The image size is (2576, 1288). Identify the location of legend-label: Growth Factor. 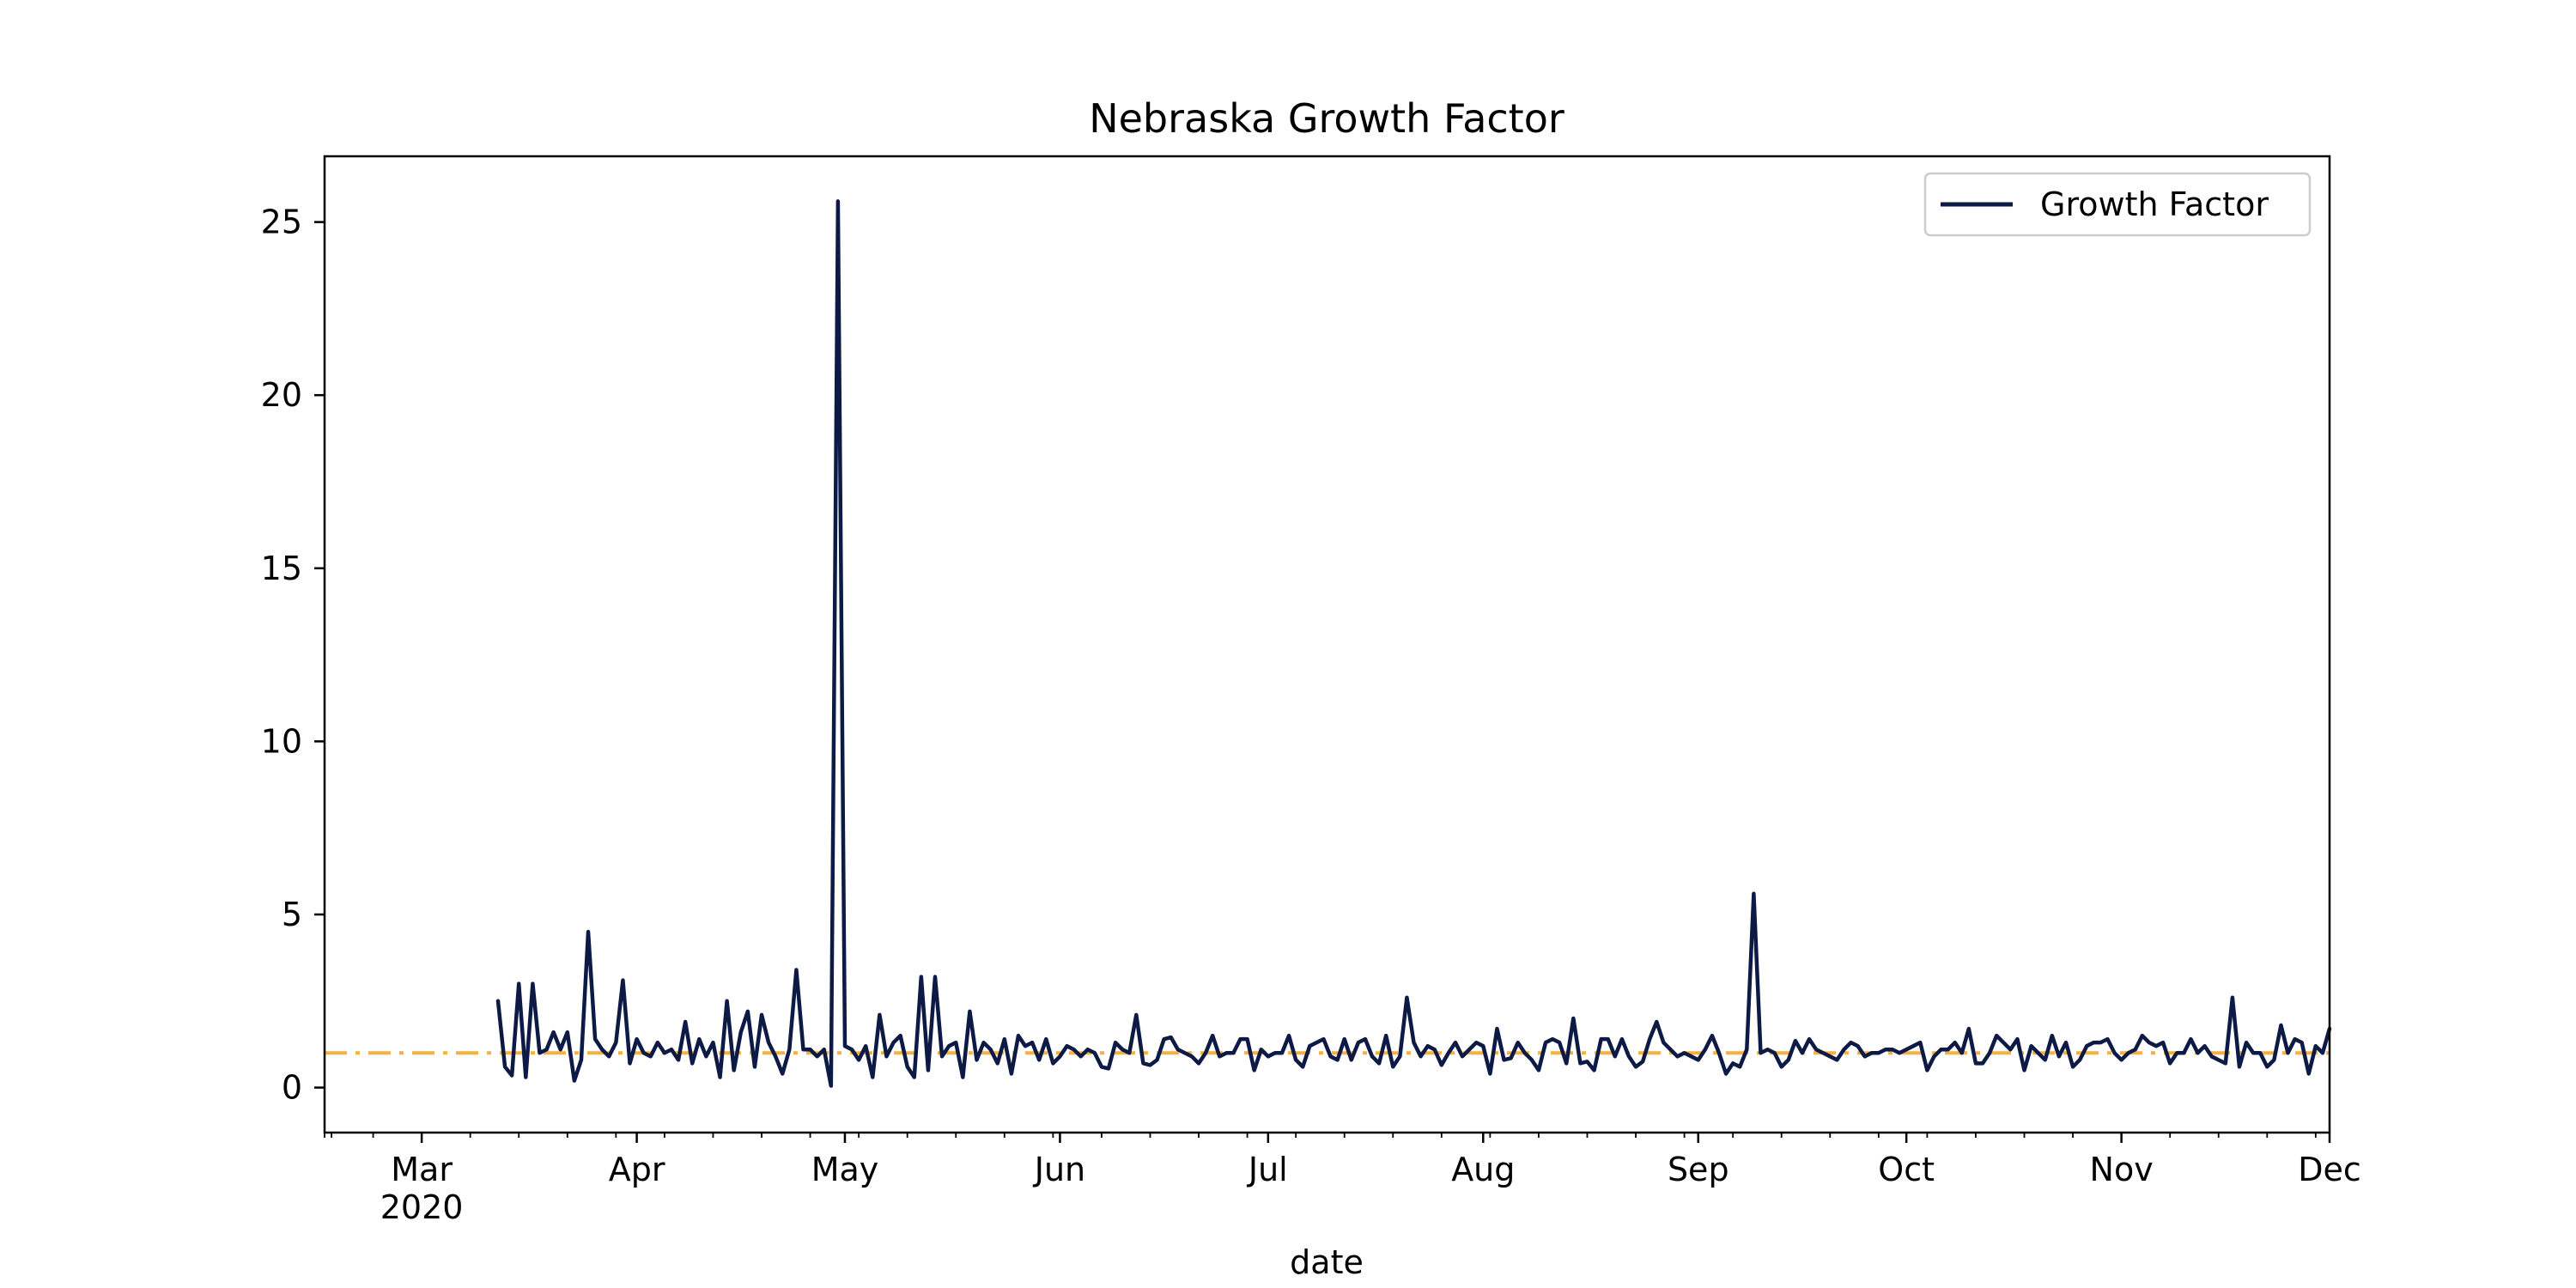
(2155, 204).